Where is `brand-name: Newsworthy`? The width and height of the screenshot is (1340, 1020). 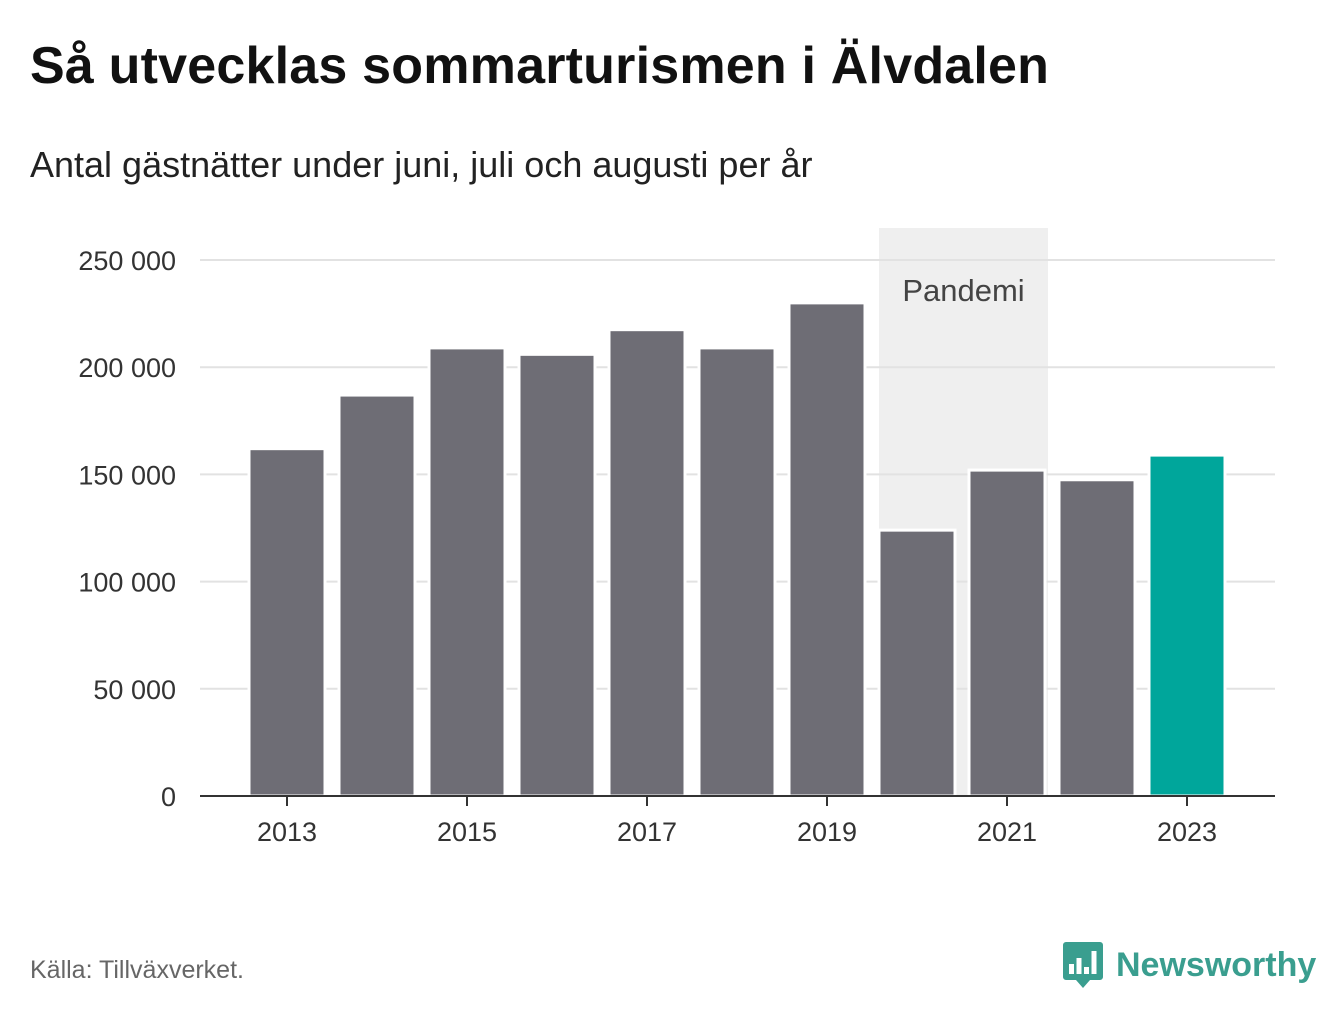
brand-name: Newsworthy is located at coordinates (1216, 964).